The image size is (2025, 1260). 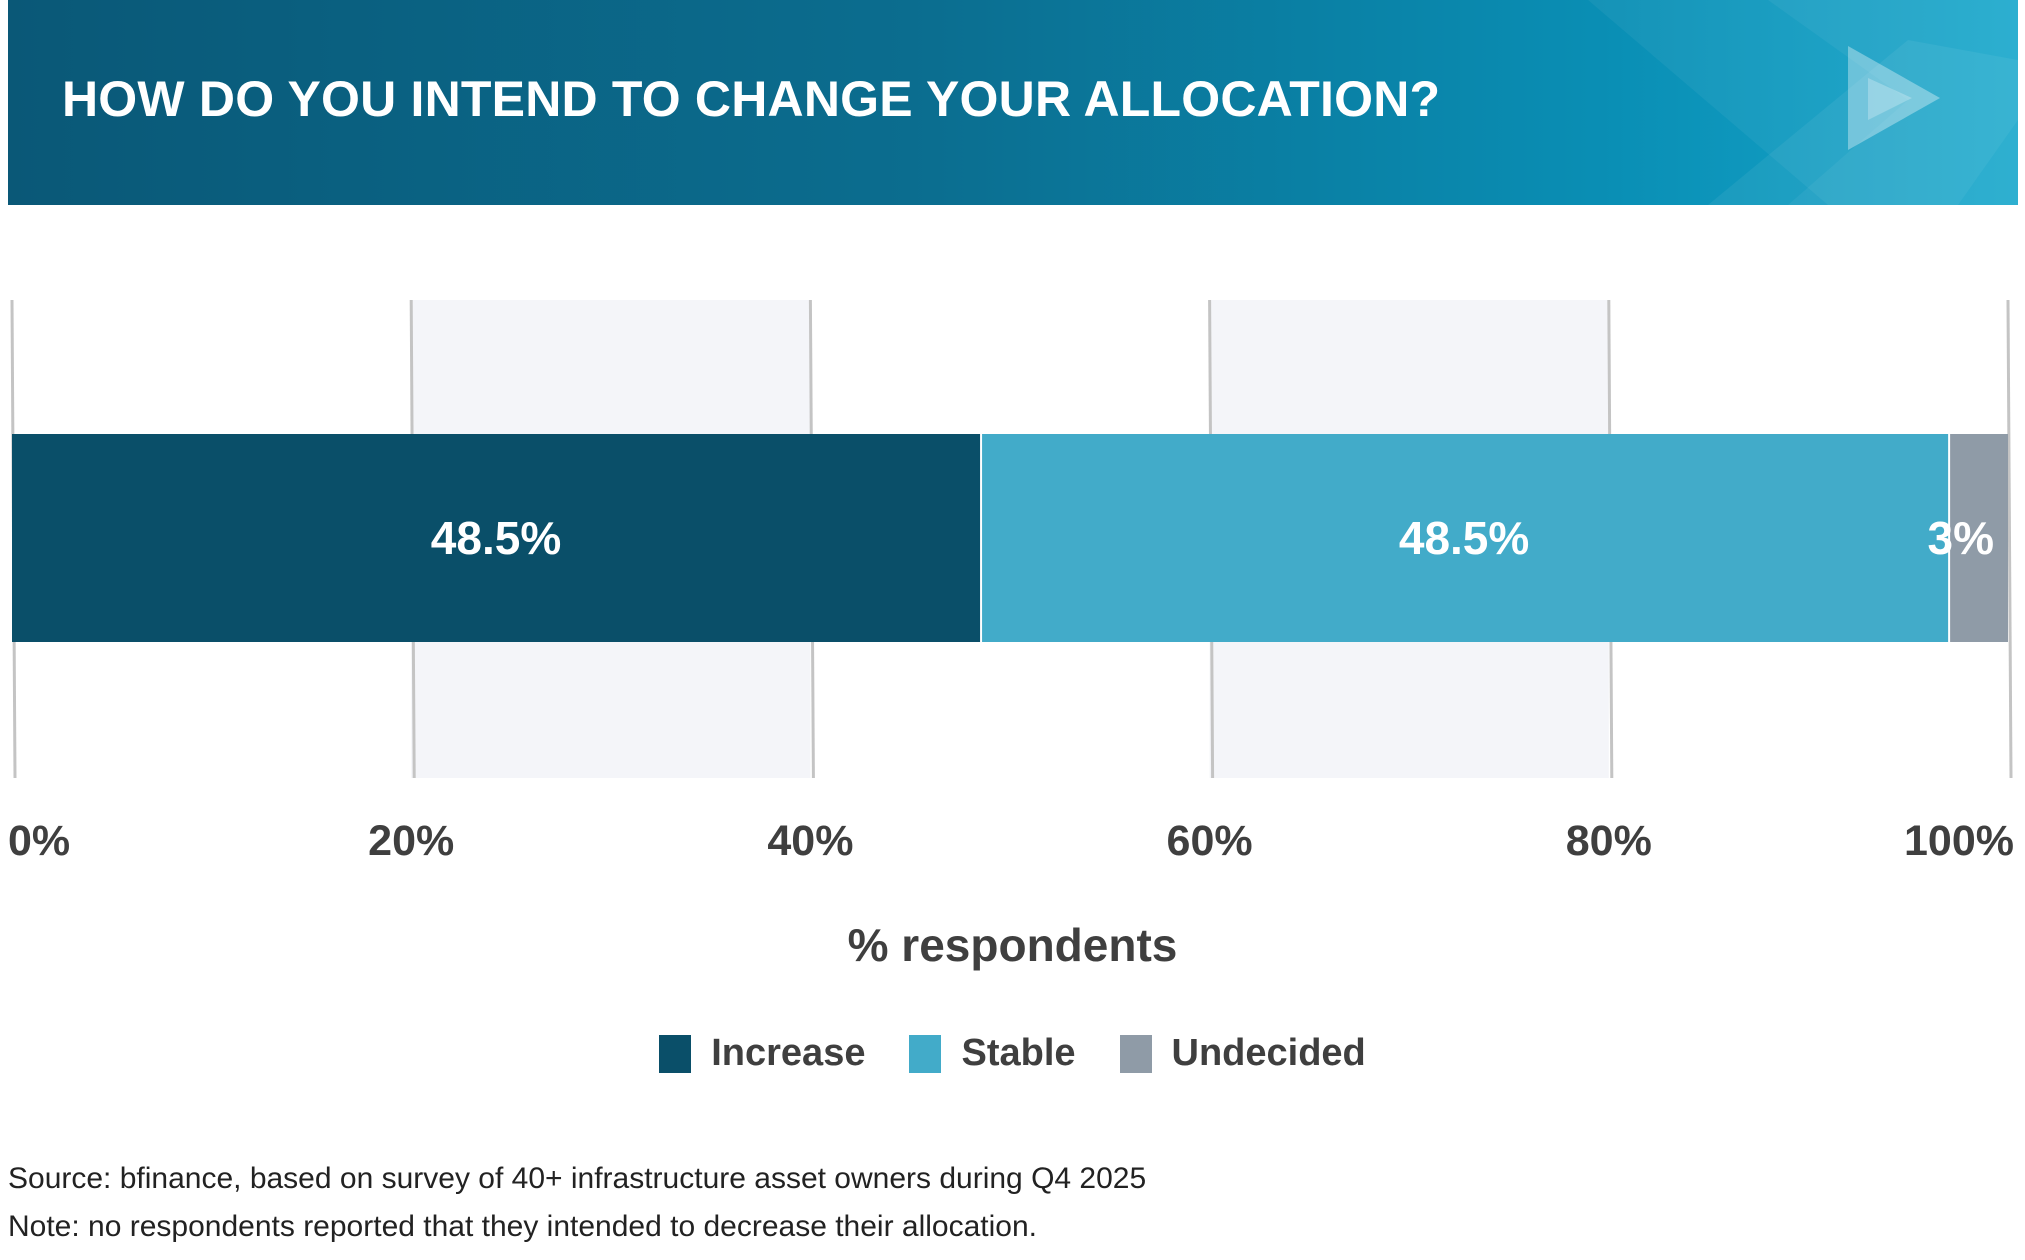 What do you see at coordinates (1210, 841) in the screenshot?
I see `x-tick-label: 60%` at bounding box center [1210, 841].